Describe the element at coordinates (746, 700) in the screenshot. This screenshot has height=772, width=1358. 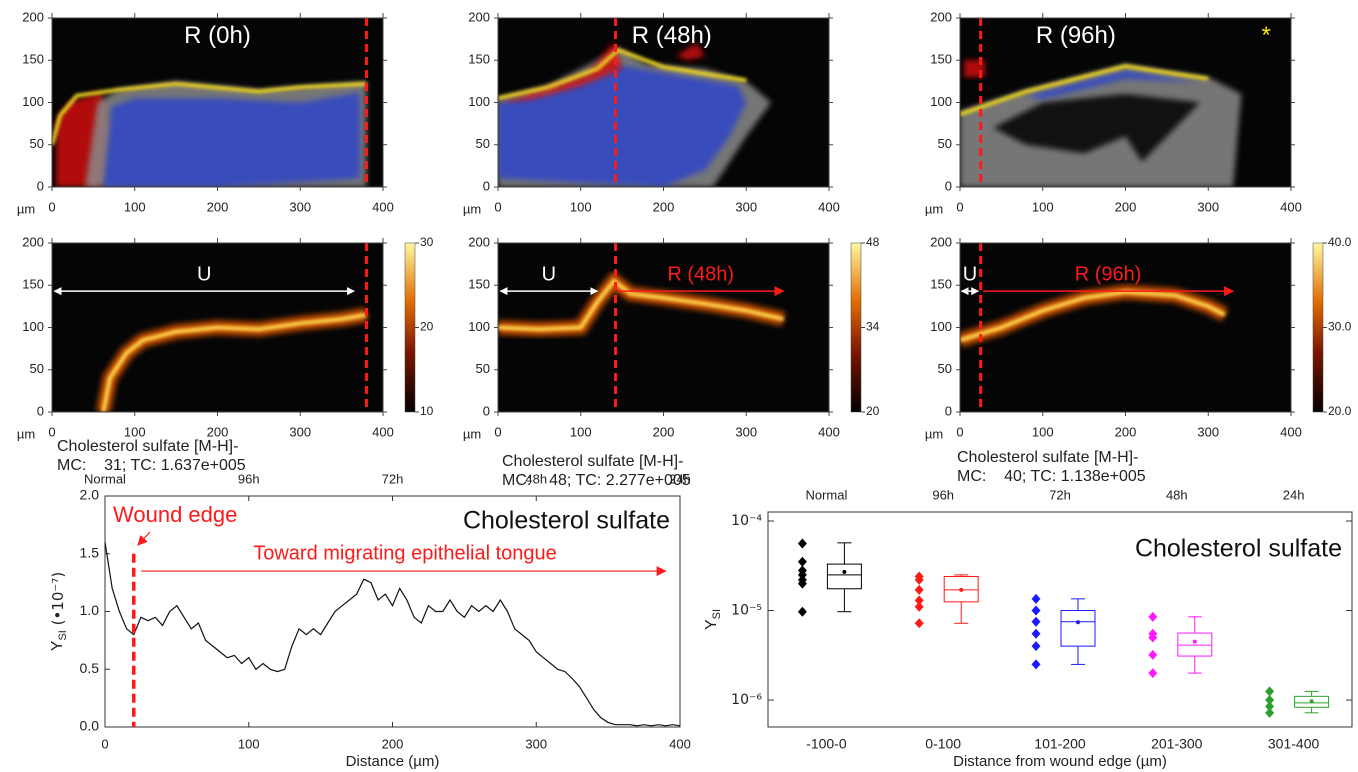
I see `y-tick-label: 10⁻⁶` at that location.